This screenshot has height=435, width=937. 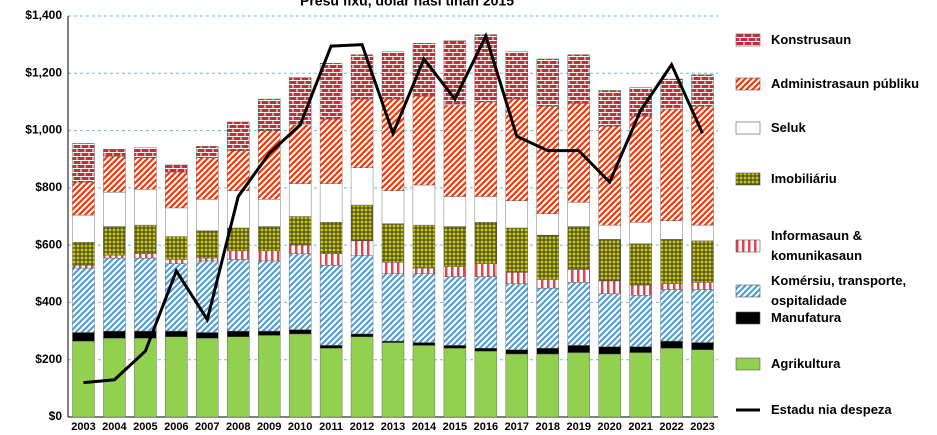 I want to click on x-tick-label: 2017, so click(x=517, y=427).